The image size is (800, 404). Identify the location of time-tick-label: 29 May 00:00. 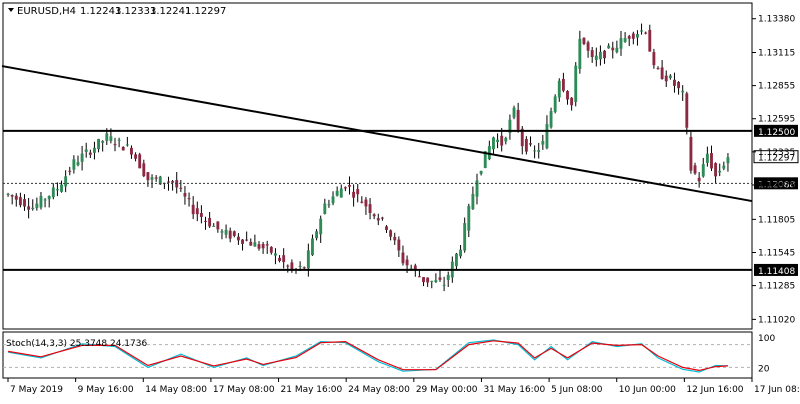
(447, 390).